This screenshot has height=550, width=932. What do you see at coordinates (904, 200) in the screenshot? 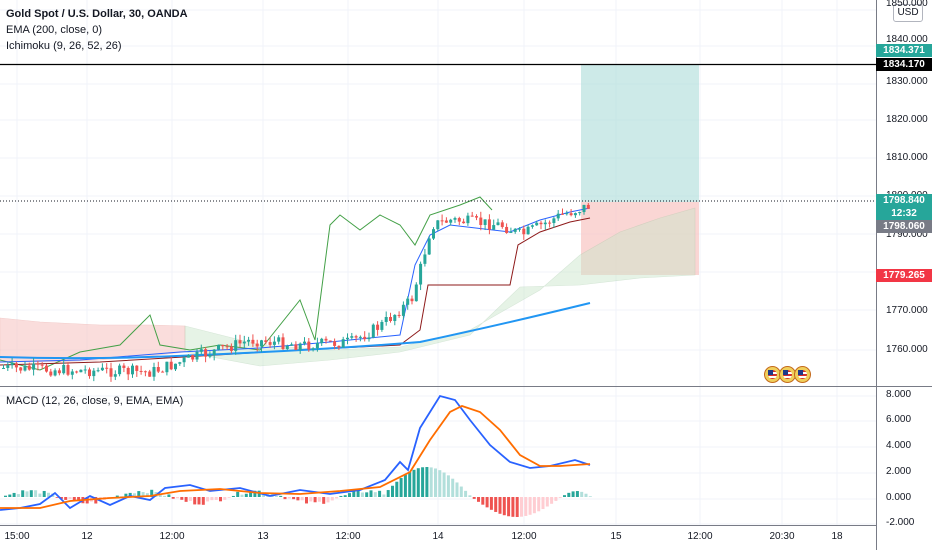
I see `last-price-tag: 1798.840` at bounding box center [904, 200].